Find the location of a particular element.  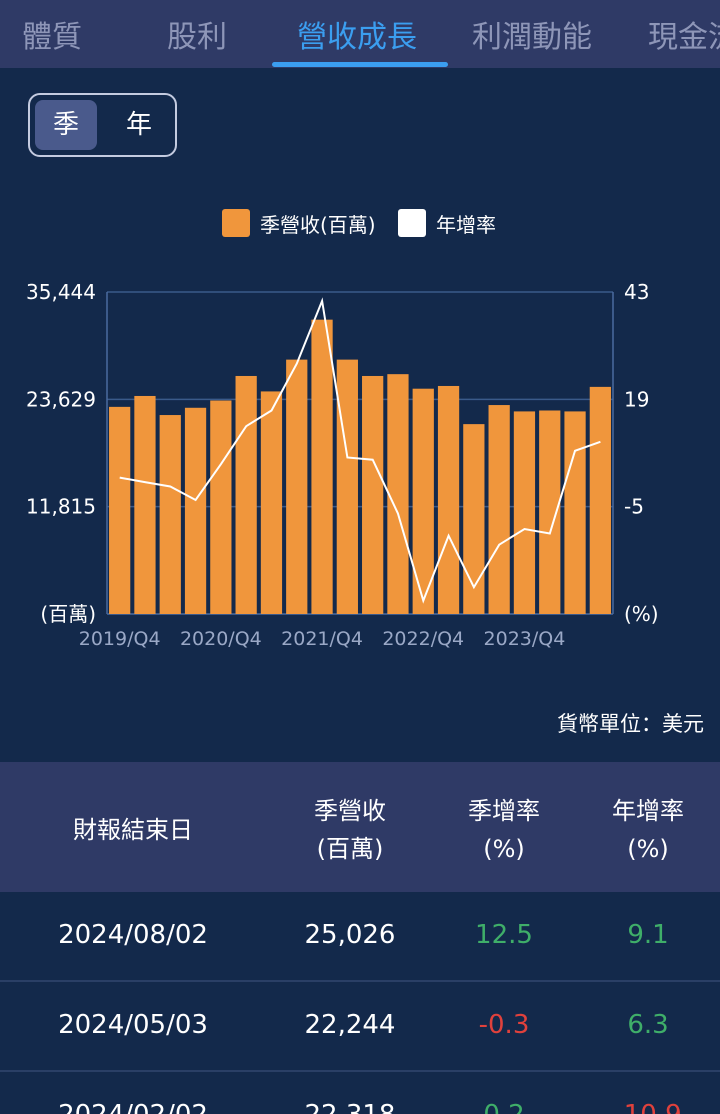

right-tick-label: 43 is located at coordinates (636, 292).